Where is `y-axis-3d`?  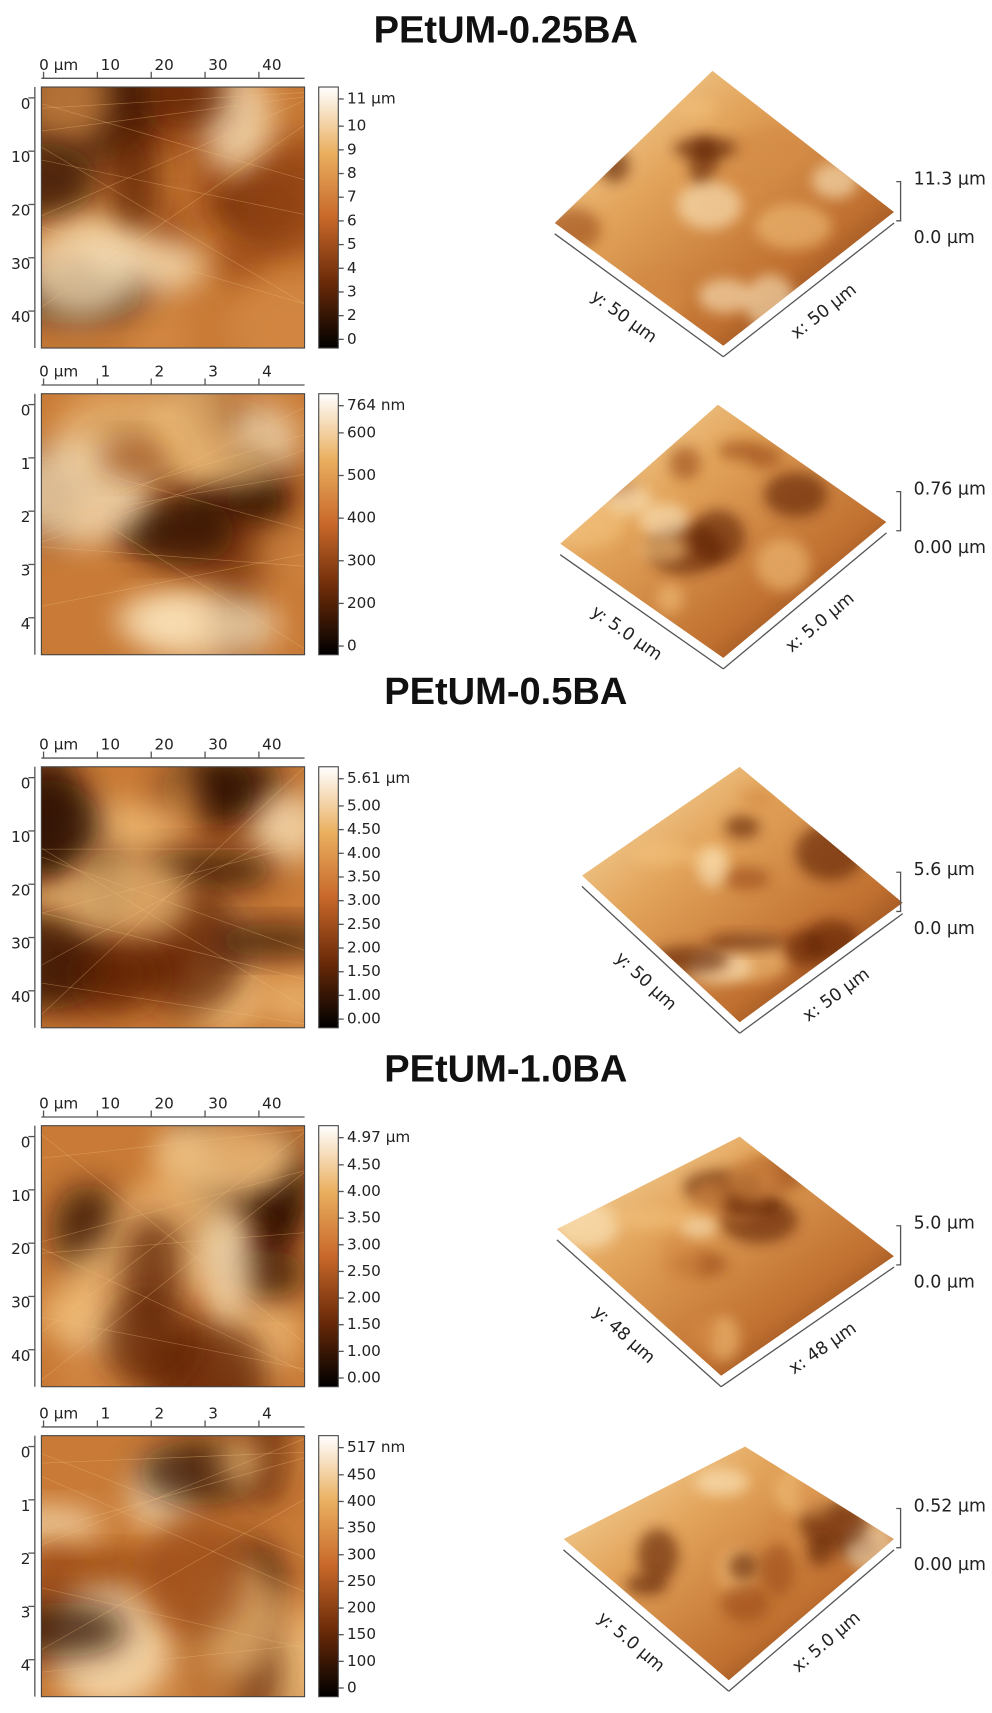 y-axis-3d is located at coordinates (641, 612).